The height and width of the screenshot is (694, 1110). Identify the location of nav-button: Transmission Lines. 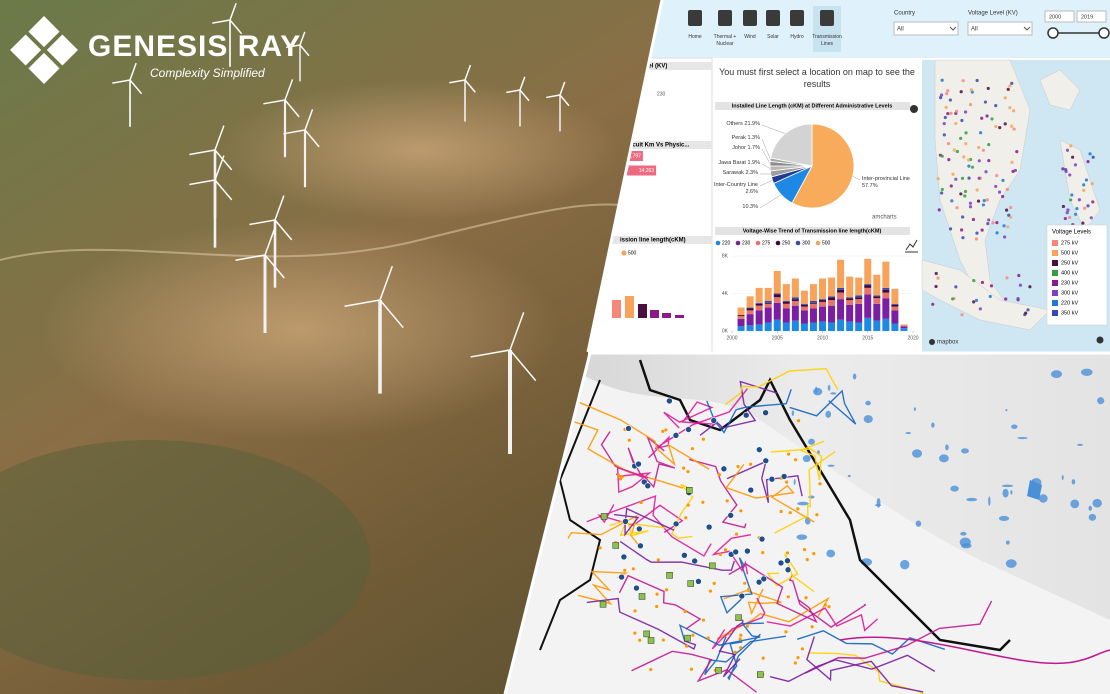
(827, 30).